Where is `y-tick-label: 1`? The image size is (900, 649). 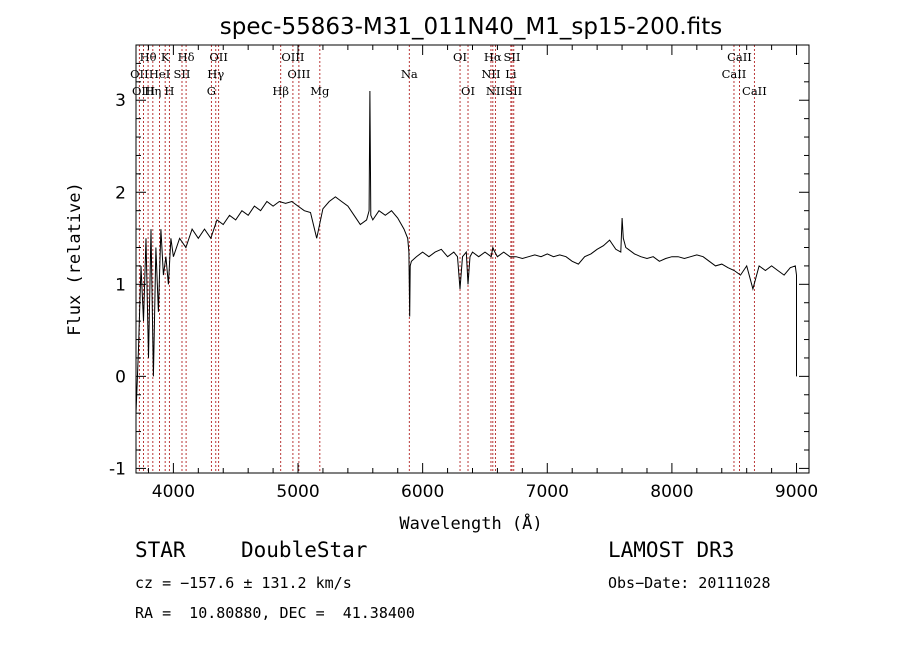
y-tick-label: 1 is located at coordinates (120, 285).